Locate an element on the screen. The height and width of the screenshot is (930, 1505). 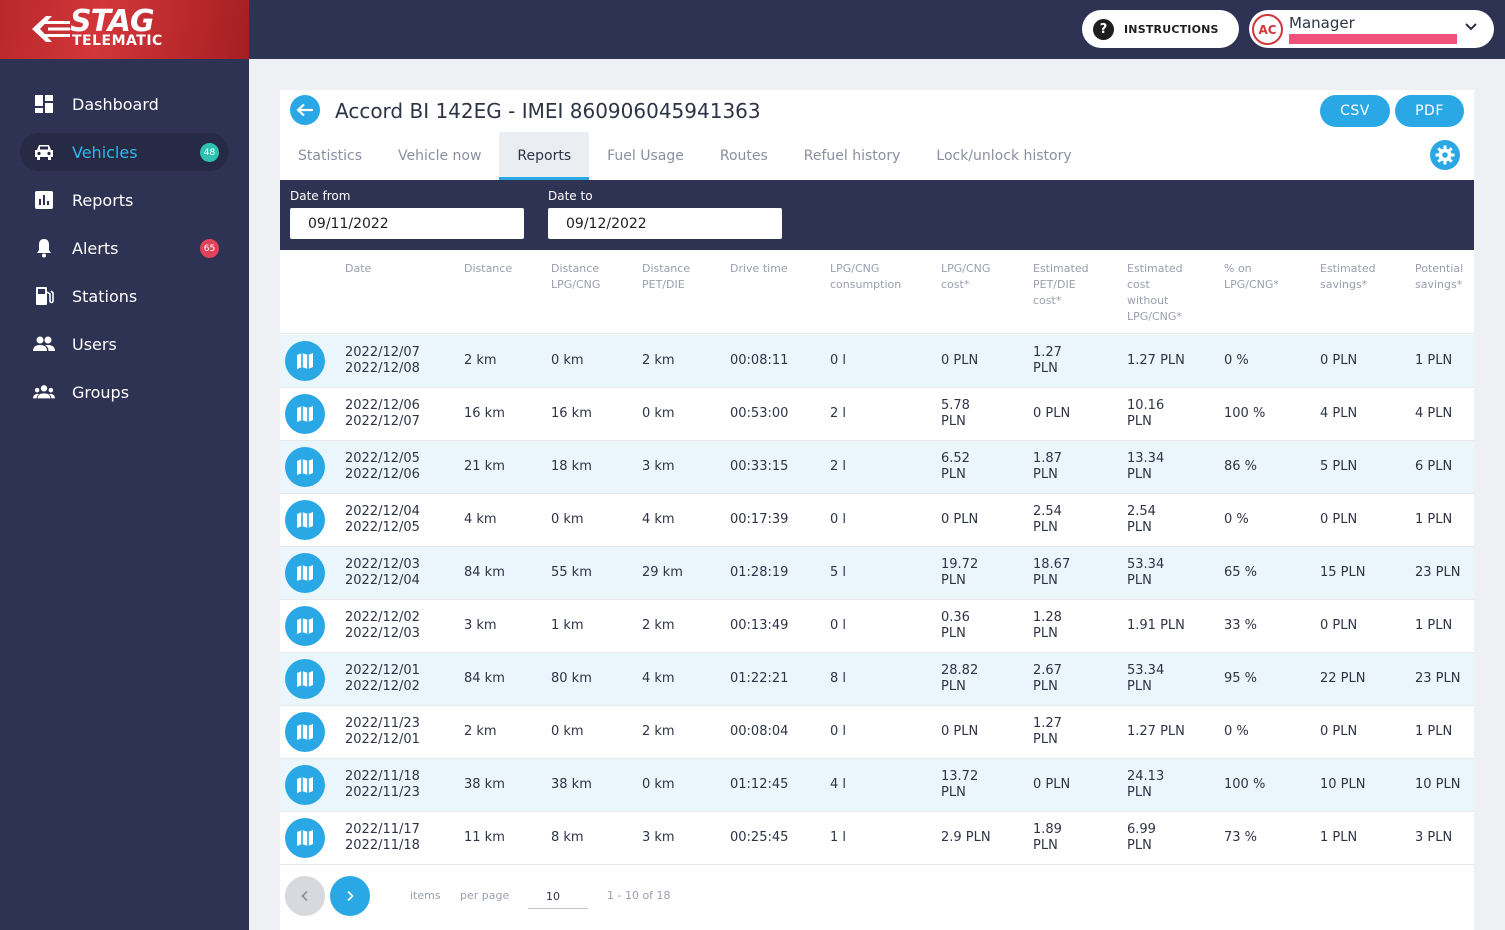
sidebar-item-dashboard: Dashboard is located at coordinates (124, 104).